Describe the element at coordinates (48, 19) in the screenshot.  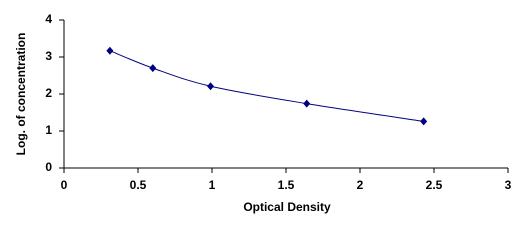
I see `y-tick-label: 4` at that location.